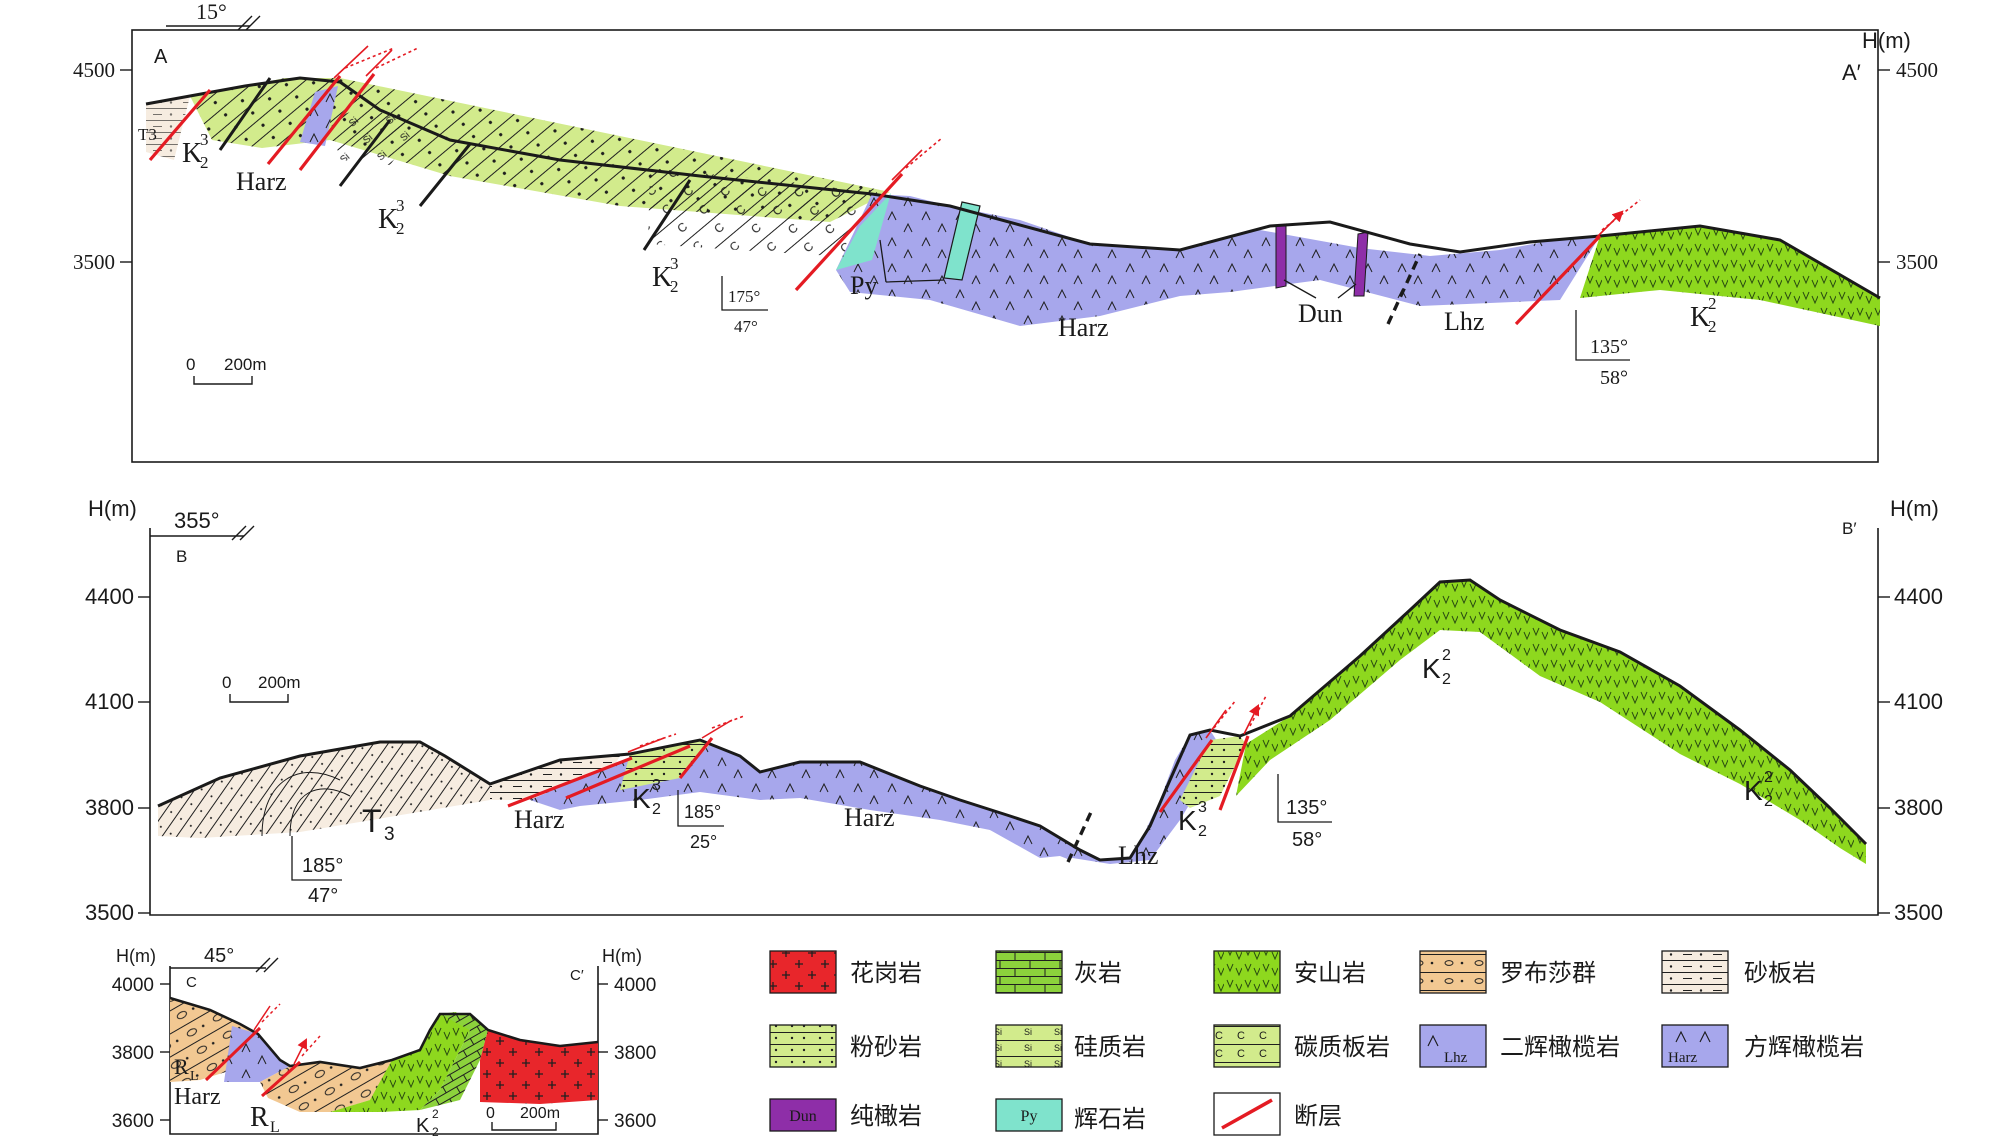 This screenshot has height=1137, width=2008. What do you see at coordinates (372, 821) in the screenshot?
I see `section-b-label-t3: T` at bounding box center [372, 821].